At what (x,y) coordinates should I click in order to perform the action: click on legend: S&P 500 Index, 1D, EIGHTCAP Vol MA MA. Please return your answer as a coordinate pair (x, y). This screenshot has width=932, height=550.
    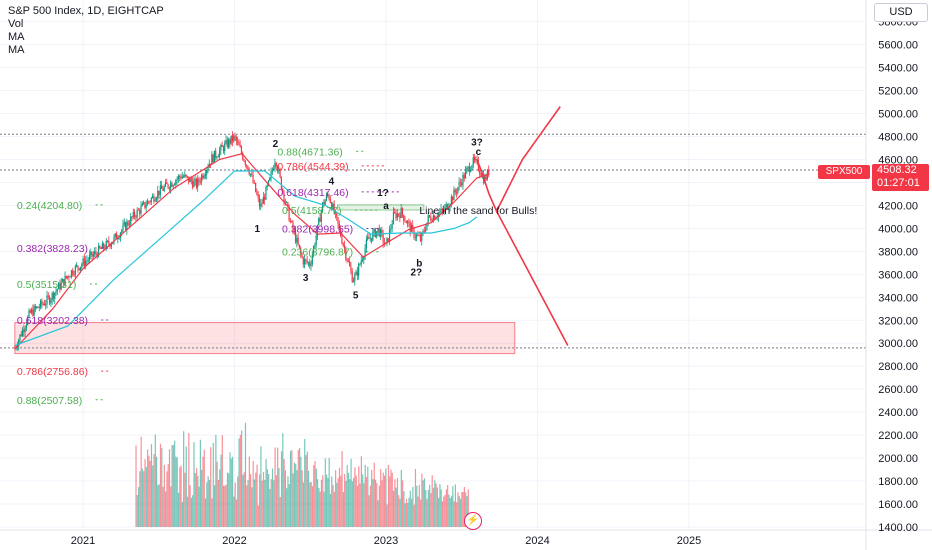
    Looking at the image, I should click on (86, 31).